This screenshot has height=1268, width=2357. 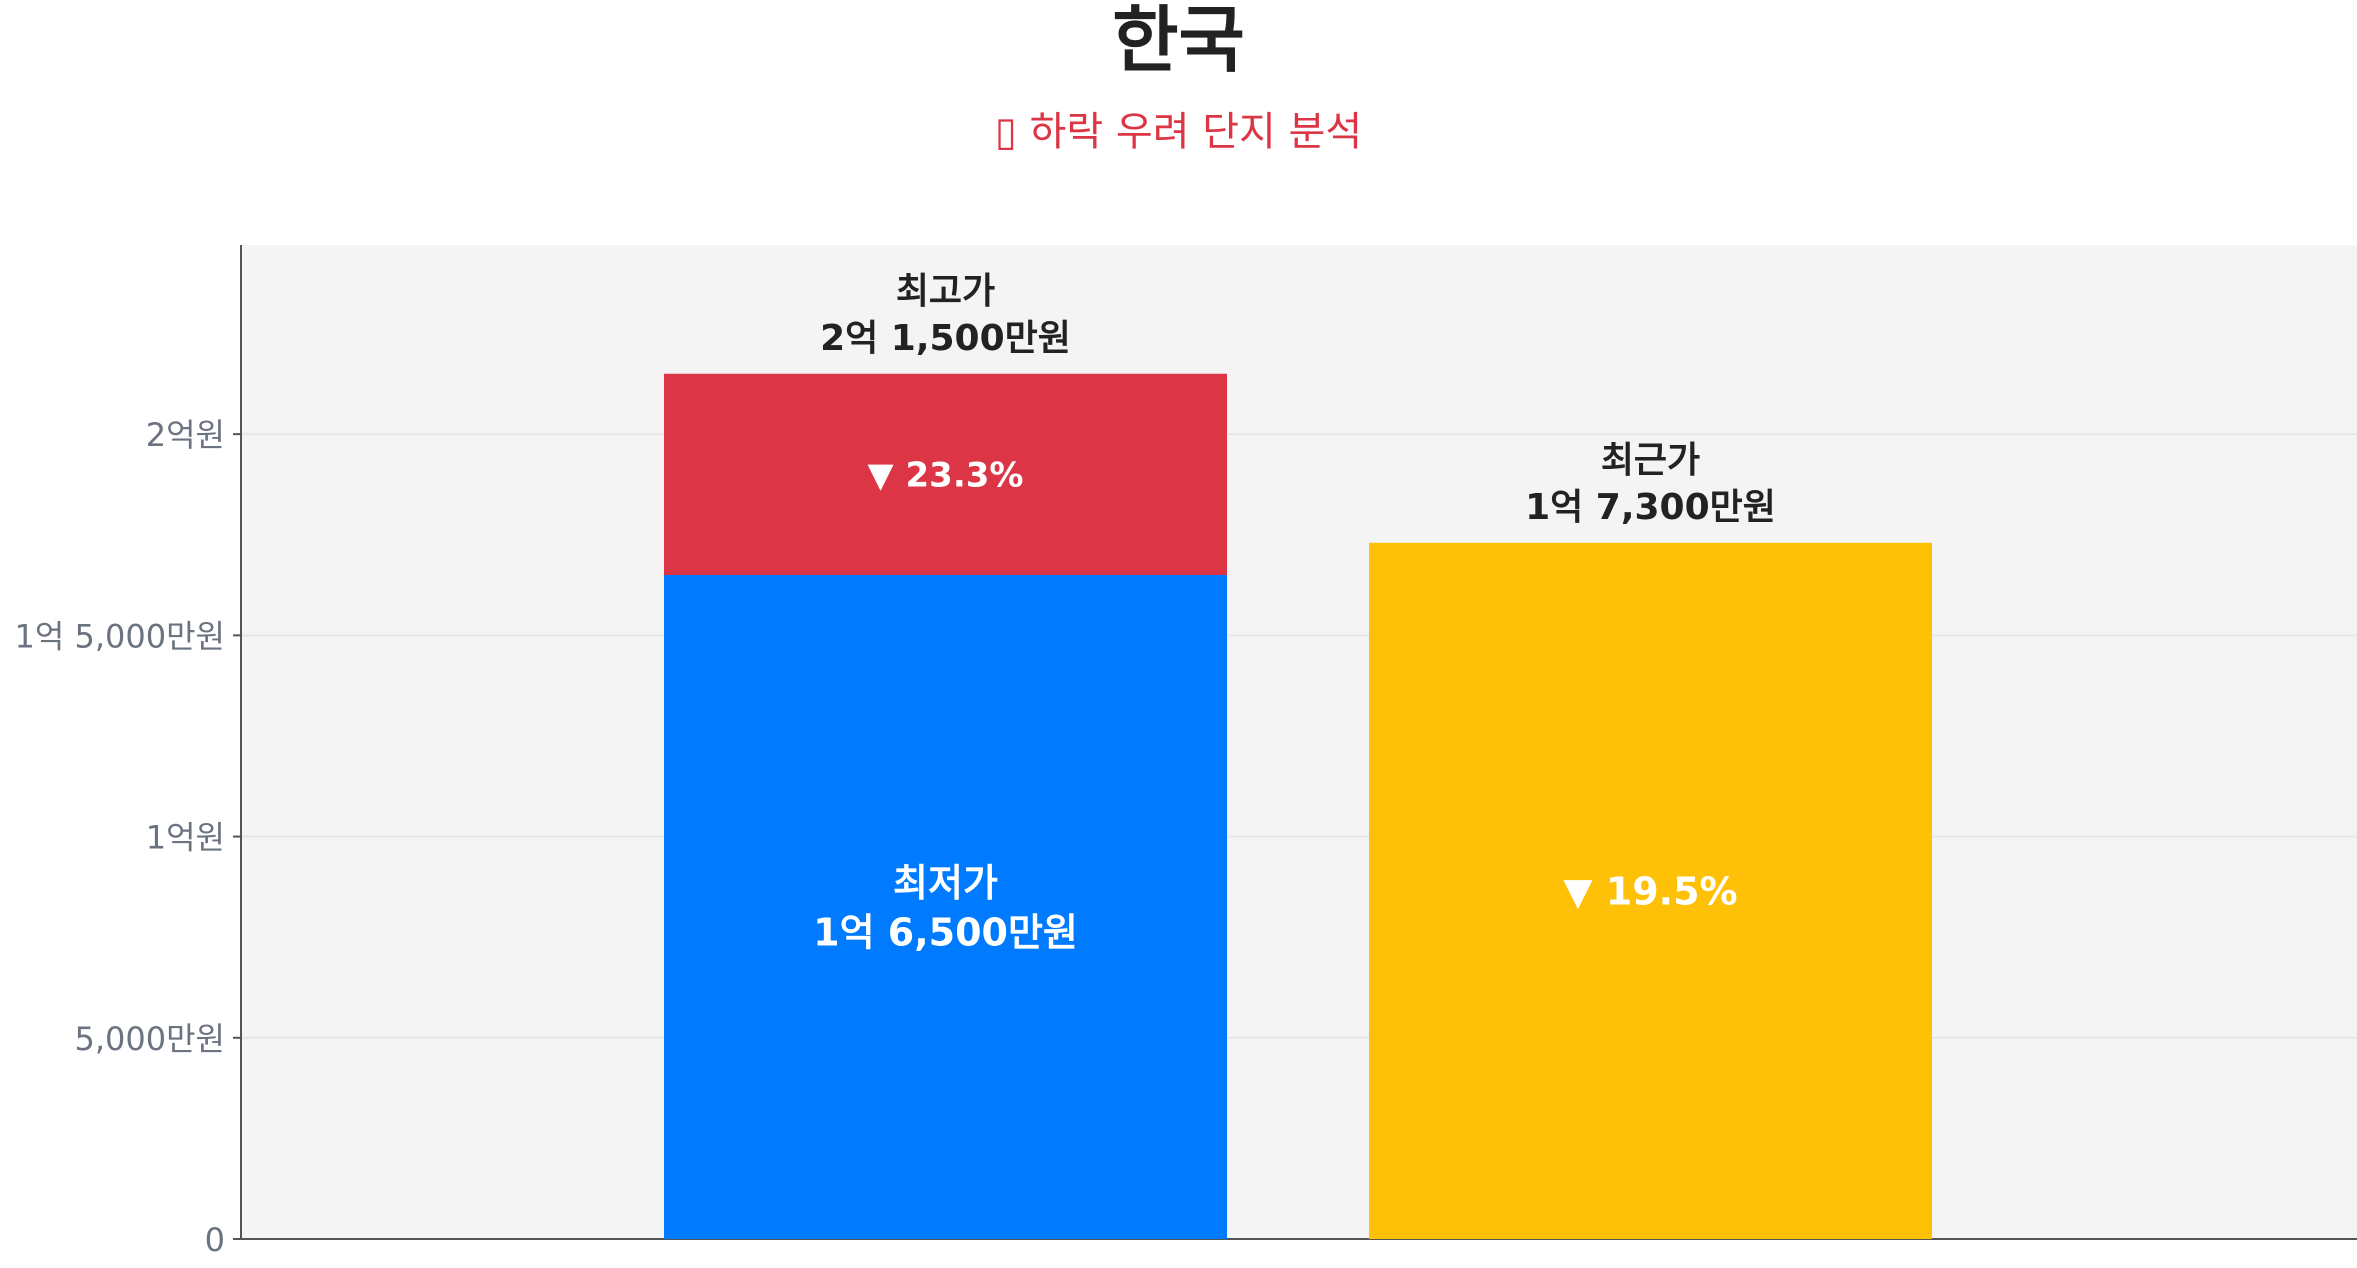 I want to click on bar-segment-label: 1억 6,500만원, so click(x=945, y=932).